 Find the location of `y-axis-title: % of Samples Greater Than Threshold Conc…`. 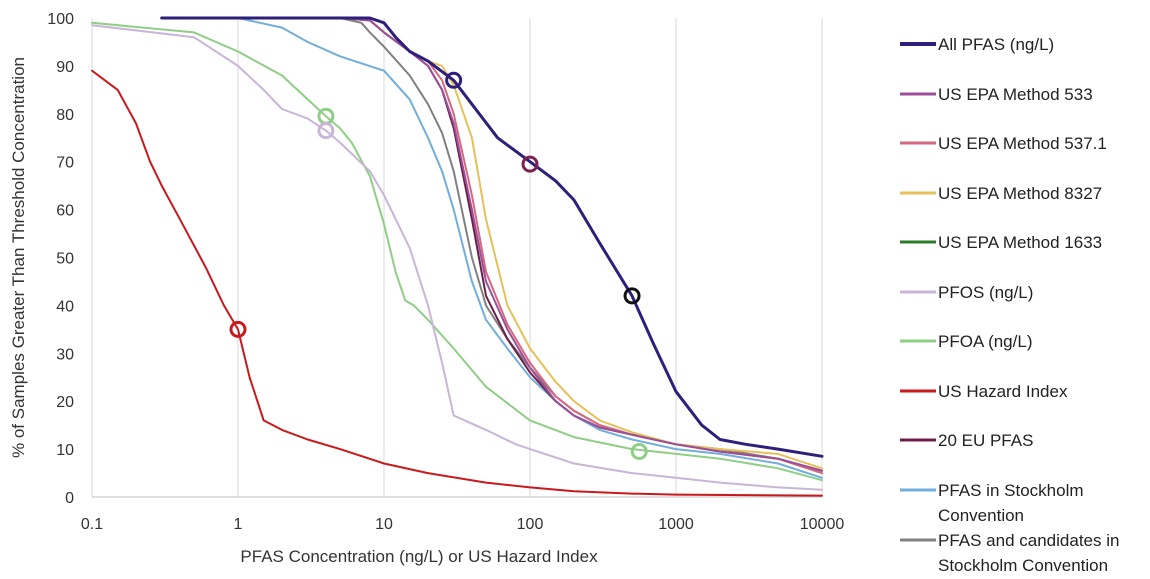

y-axis-title: % of Samples Greater Than Threshold Conc… is located at coordinates (18, 257).